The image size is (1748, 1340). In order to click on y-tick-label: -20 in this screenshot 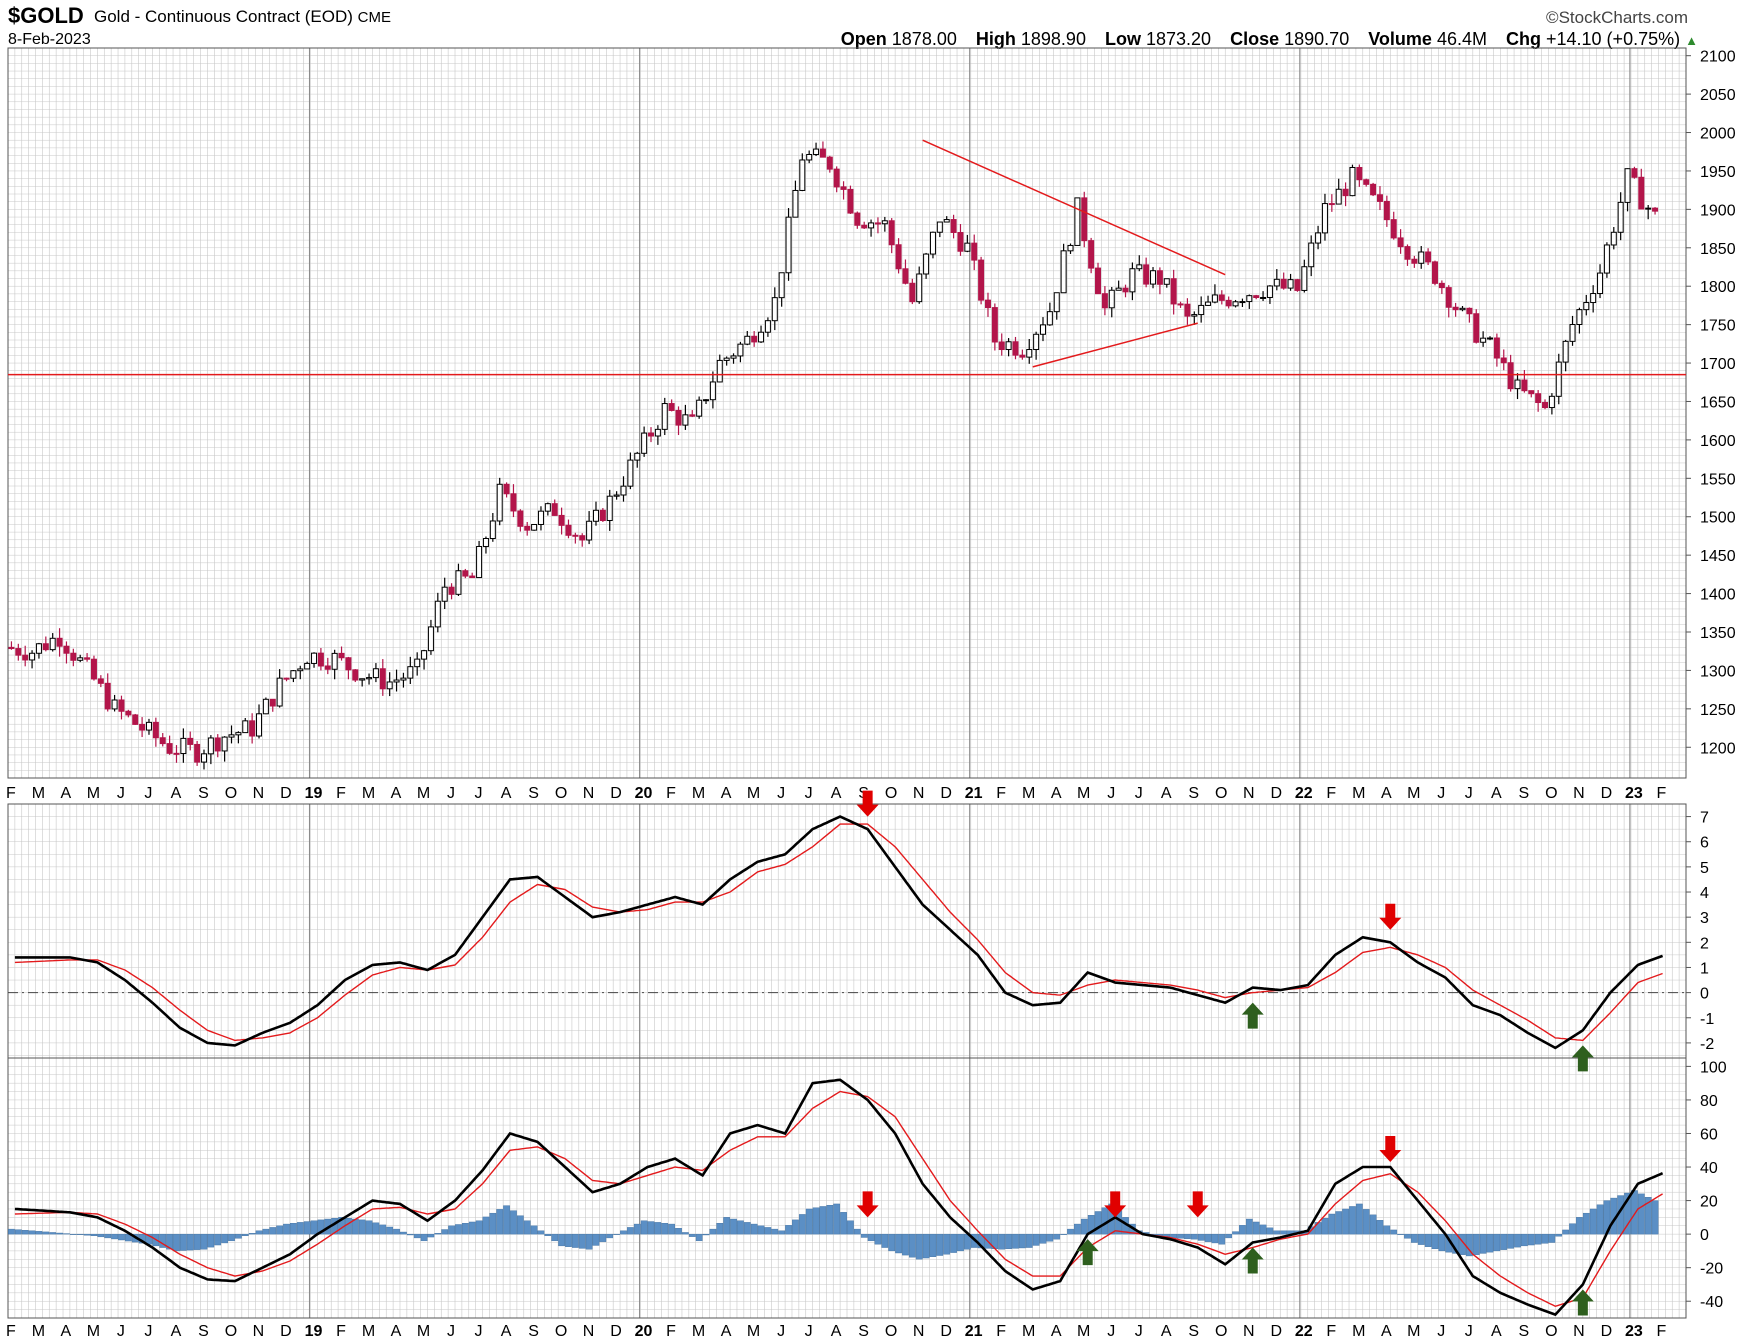, I will do `click(1711, 1269)`.